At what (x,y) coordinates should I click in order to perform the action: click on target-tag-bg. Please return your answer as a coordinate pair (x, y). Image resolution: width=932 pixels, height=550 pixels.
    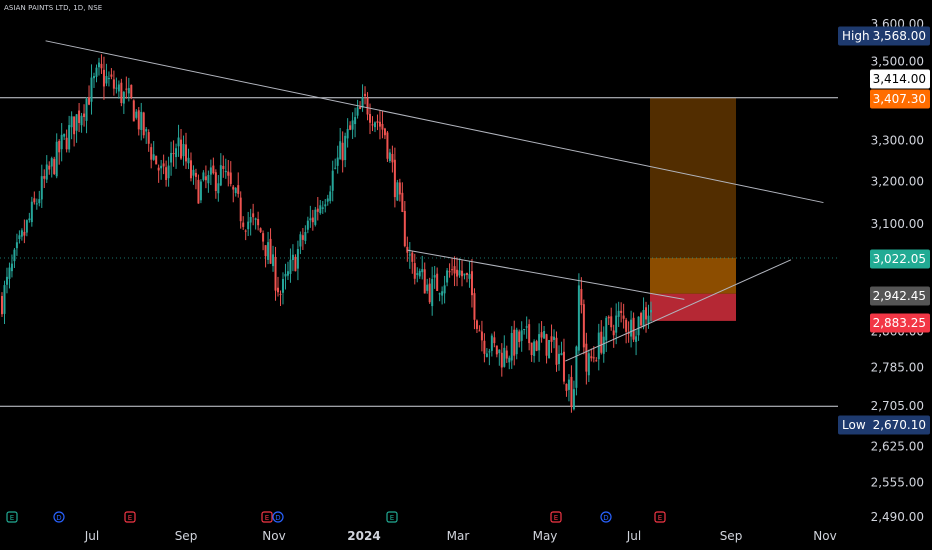
    Looking at the image, I should click on (900, 99).